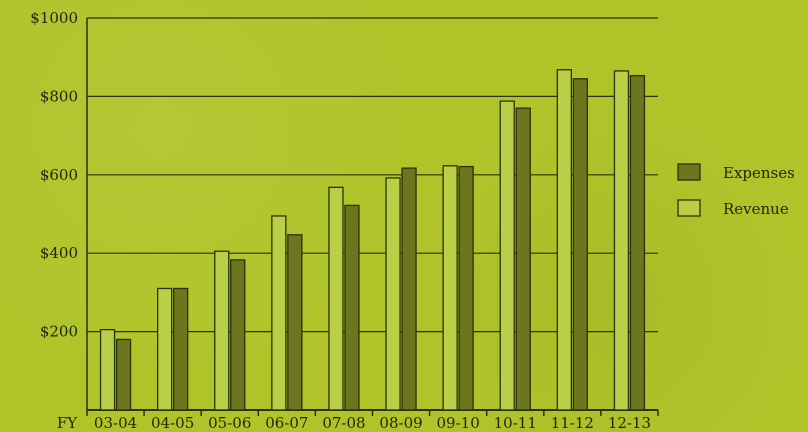 Image resolution: width=808 pixels, height=432 pixels. Describe the element at coordinates (458, 423) in the screenshot. I see `x-tick-label: 09-10` at that location.